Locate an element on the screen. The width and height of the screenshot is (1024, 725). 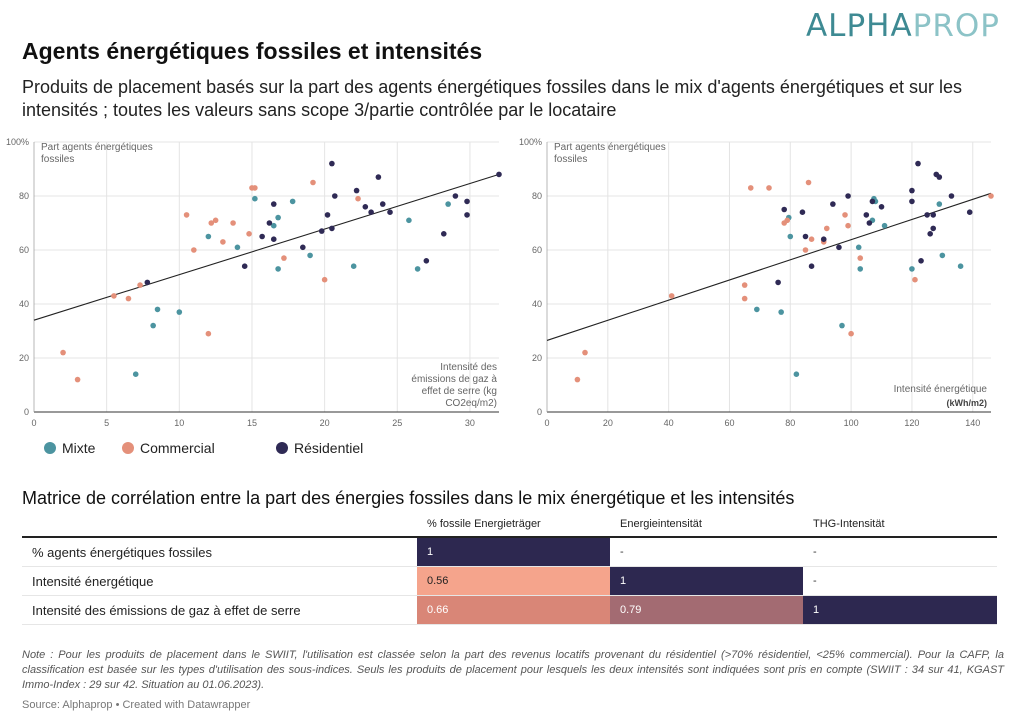
legend-item-mixte: Mixte is located at coordinates (69, 448).